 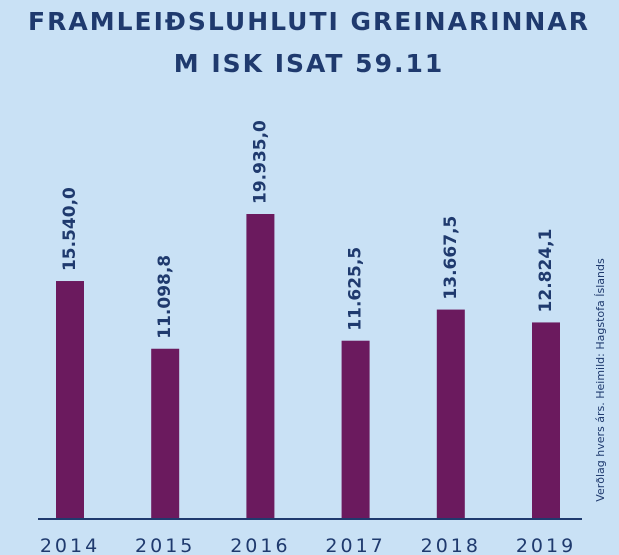 What do you see at coordinates (546, 545) in the screenshot?
I see `x-tick-label: 2019` at bounding box center [546, 545].